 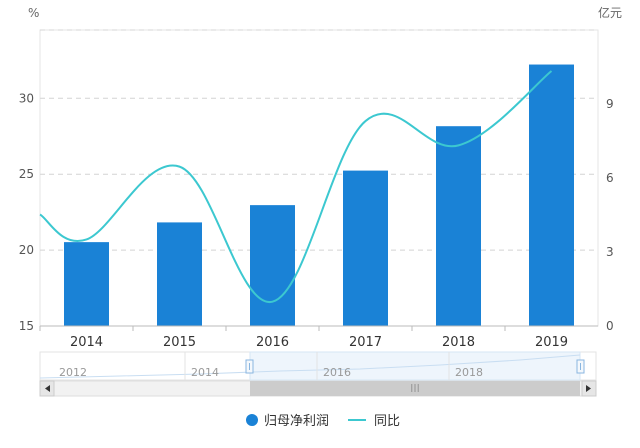 What do you see at coordinates (469, 372) in the screenshot?
I see `navigator-year-label: 2018` at bounding box center [469, 372].